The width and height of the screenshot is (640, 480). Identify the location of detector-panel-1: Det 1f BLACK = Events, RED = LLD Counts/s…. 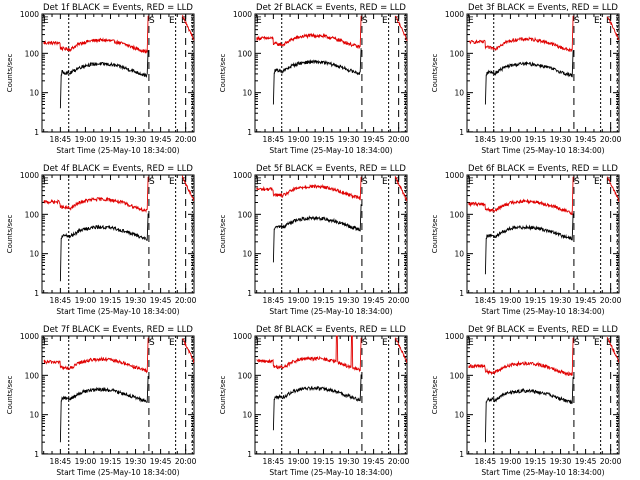
(101, 79).